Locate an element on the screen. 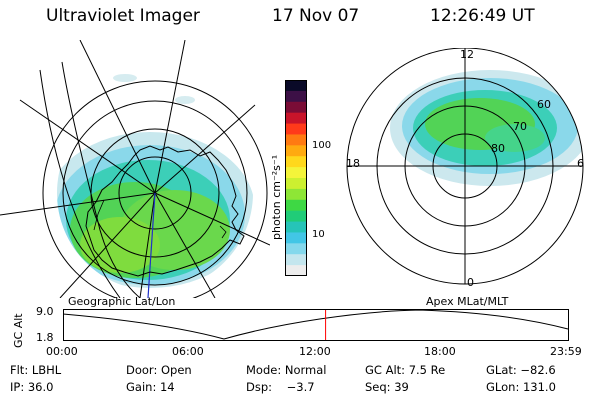 This screenshot has width=600, height=400. glon-value: GLon: 131.0 is located at coordinates (521, 387).